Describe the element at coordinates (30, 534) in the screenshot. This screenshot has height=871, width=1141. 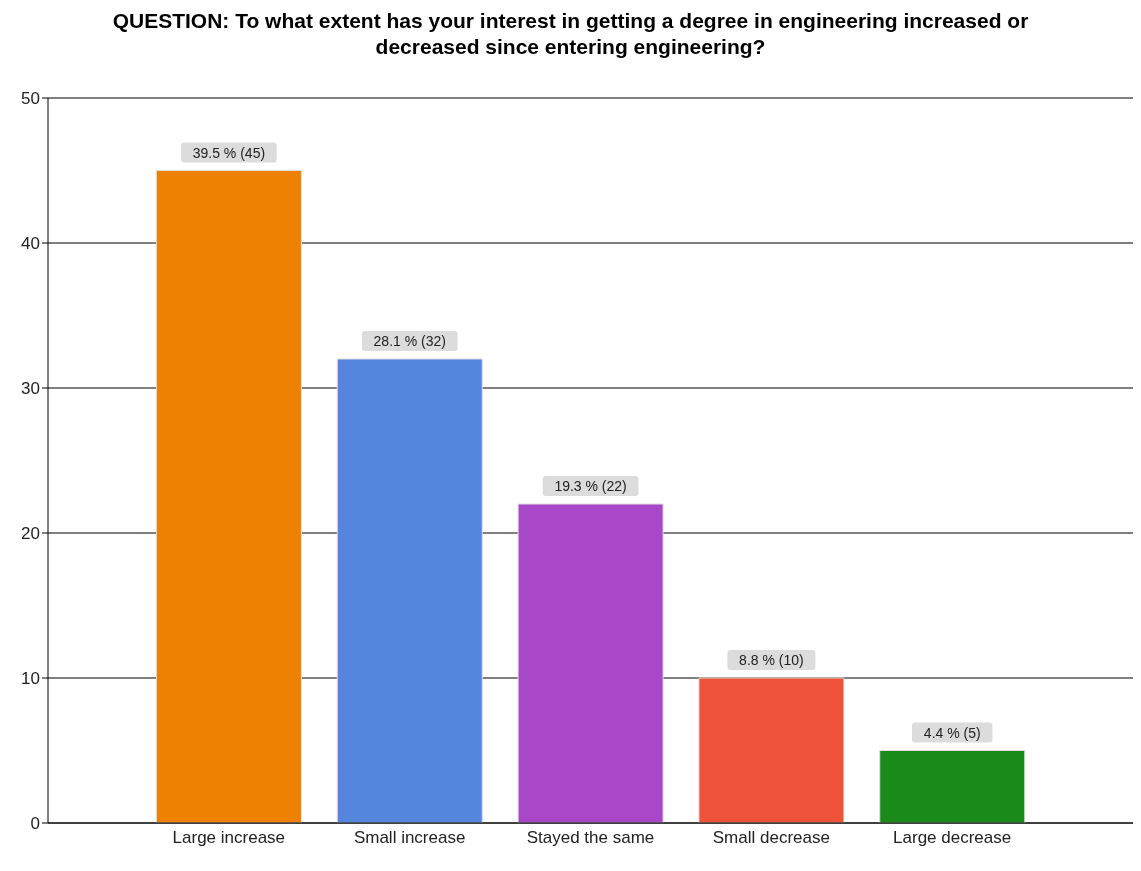
I see `y-tick-label: 20` at that location.